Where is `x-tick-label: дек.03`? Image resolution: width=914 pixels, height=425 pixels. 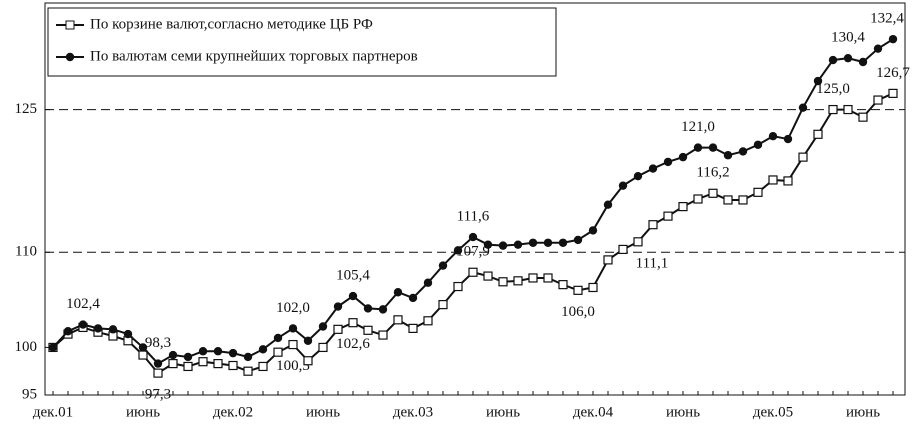
x-tick-label: дек.03 is located at coordinates (413, 412).